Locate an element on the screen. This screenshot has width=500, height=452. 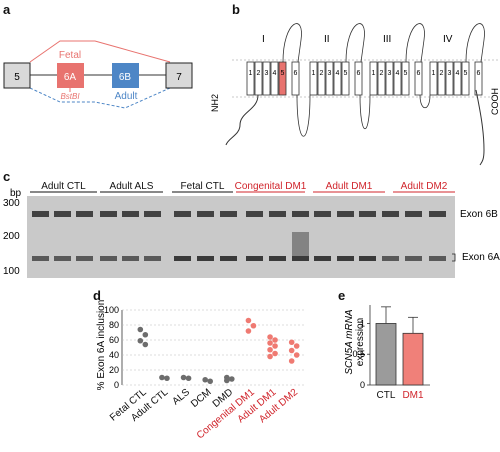
segment-d1-s3 is located at coordinates (266, 78).